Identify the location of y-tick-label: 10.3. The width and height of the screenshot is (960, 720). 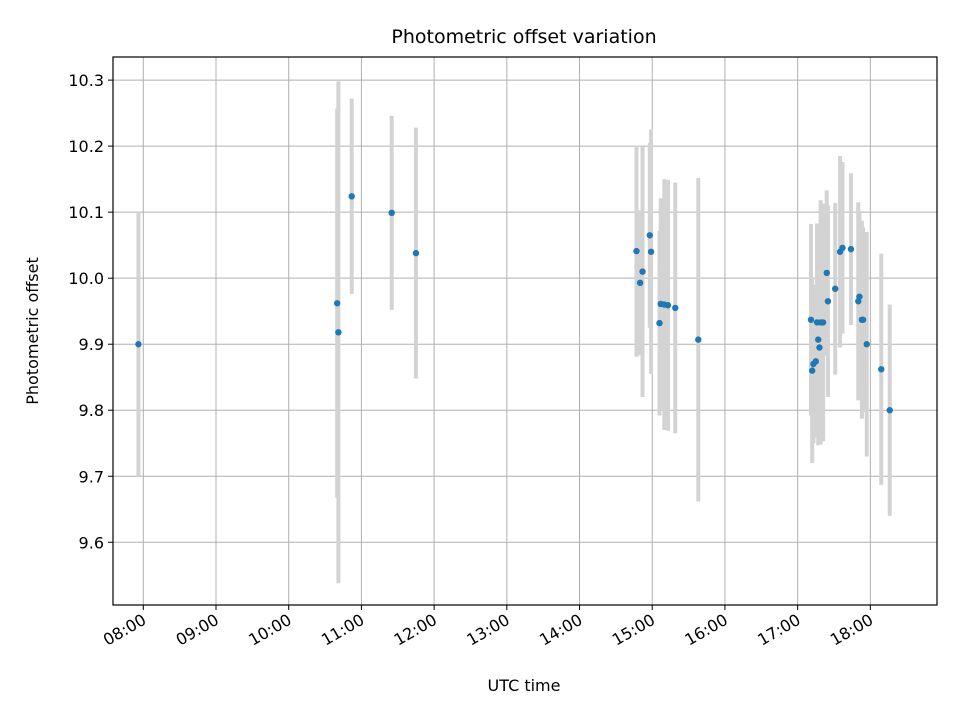
(86, 80).